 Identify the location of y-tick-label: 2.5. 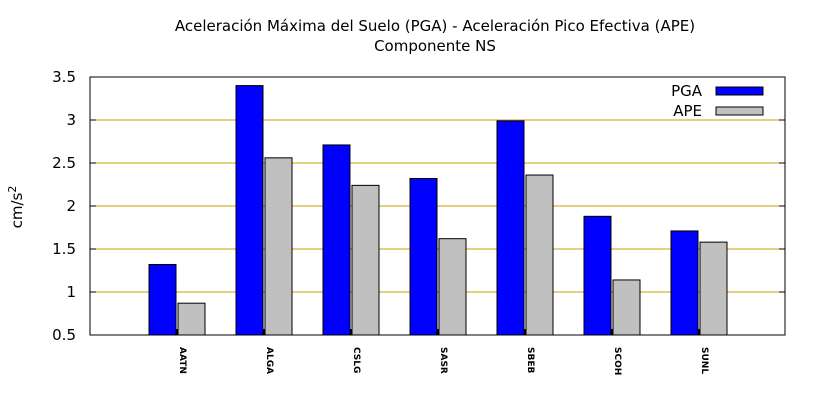
(64, 163).